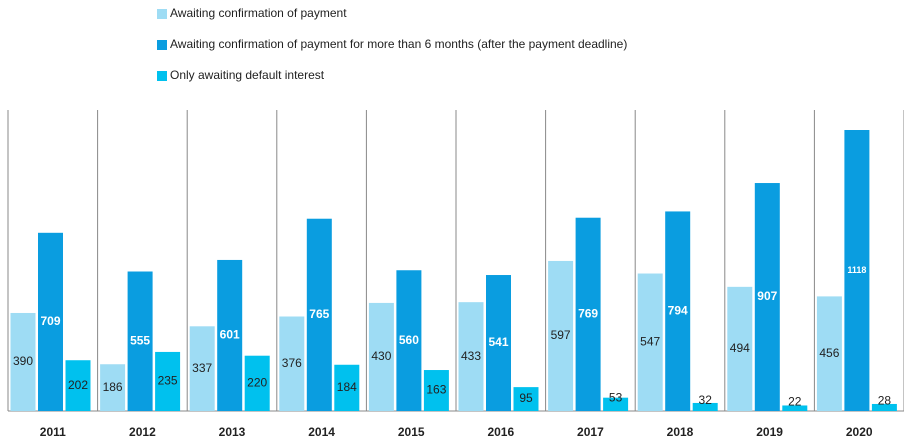 The height and width of the screenshot is (447, 904). Describe the element at coordinates (885, 401) in the screenshot. I see `data-label: 28` at that location.